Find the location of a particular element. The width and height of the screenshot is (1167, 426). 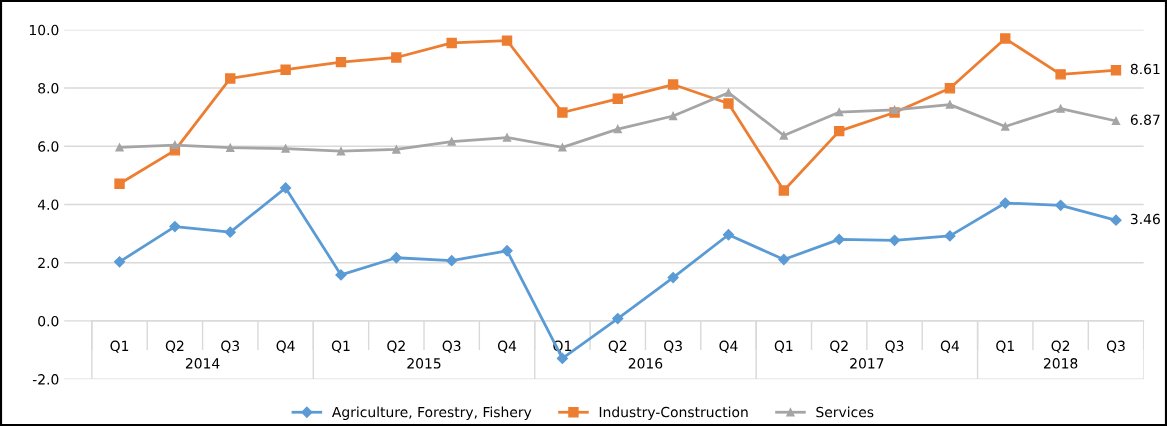

y-tick-label: 4.0 is located at coordinates (48, 204).